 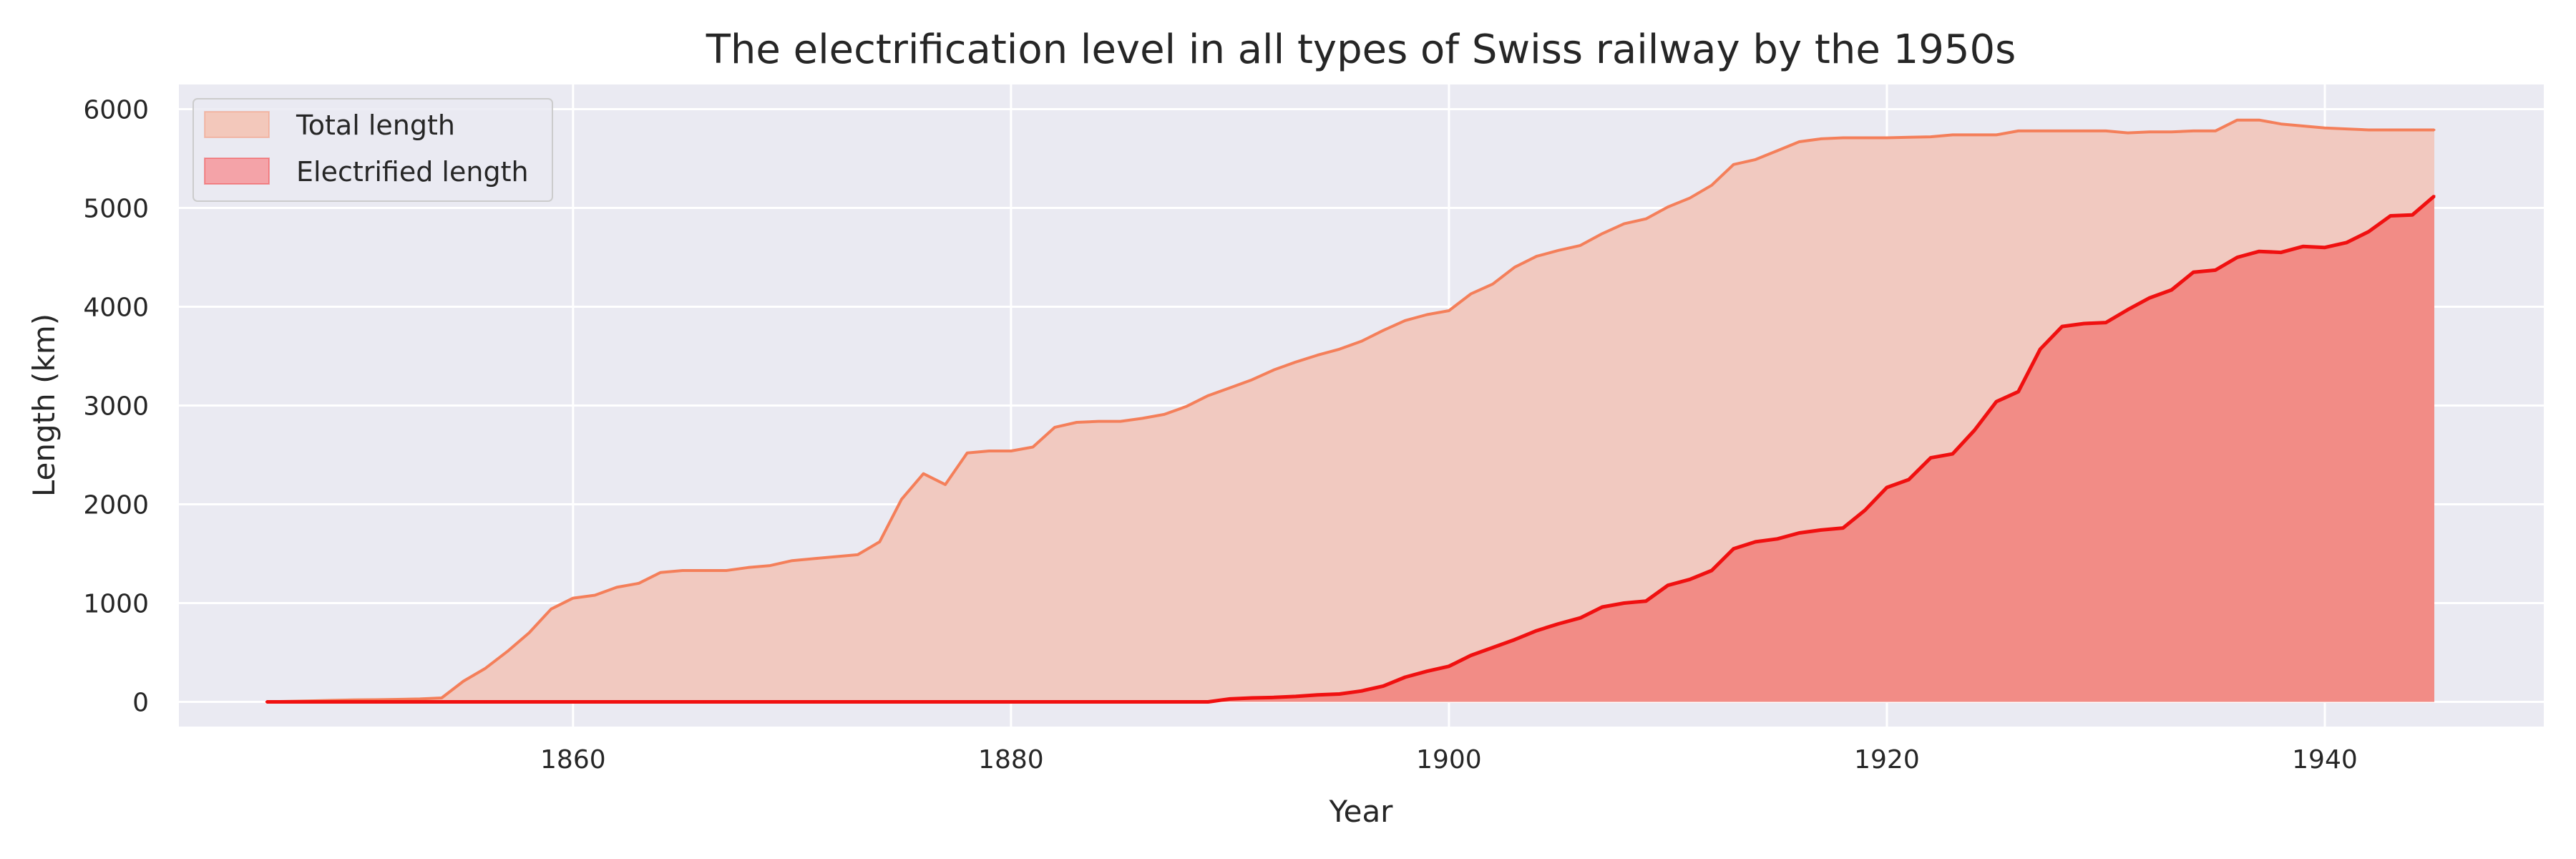 What do you see at coordinates (1449, 760) in the screenshot?
I see `x-tick-label-1900: 1900` at bounding box center [1449, 760].